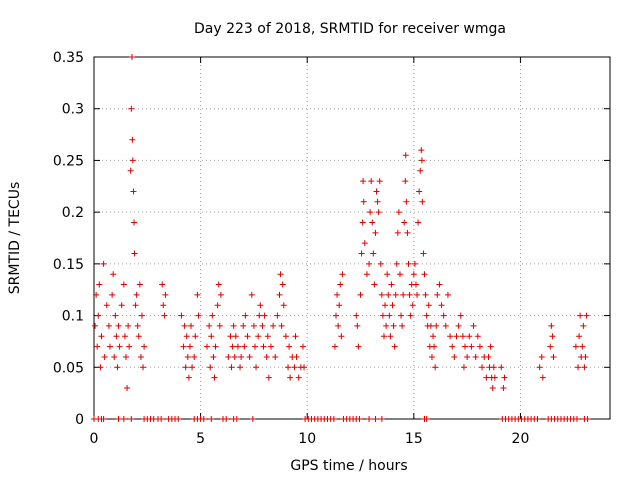 The height and width of the screenshot is (480, 640). Describe the element at coordinates (73, 110) in the screenshot. I see `y-tick-label: 0.3` at that location.